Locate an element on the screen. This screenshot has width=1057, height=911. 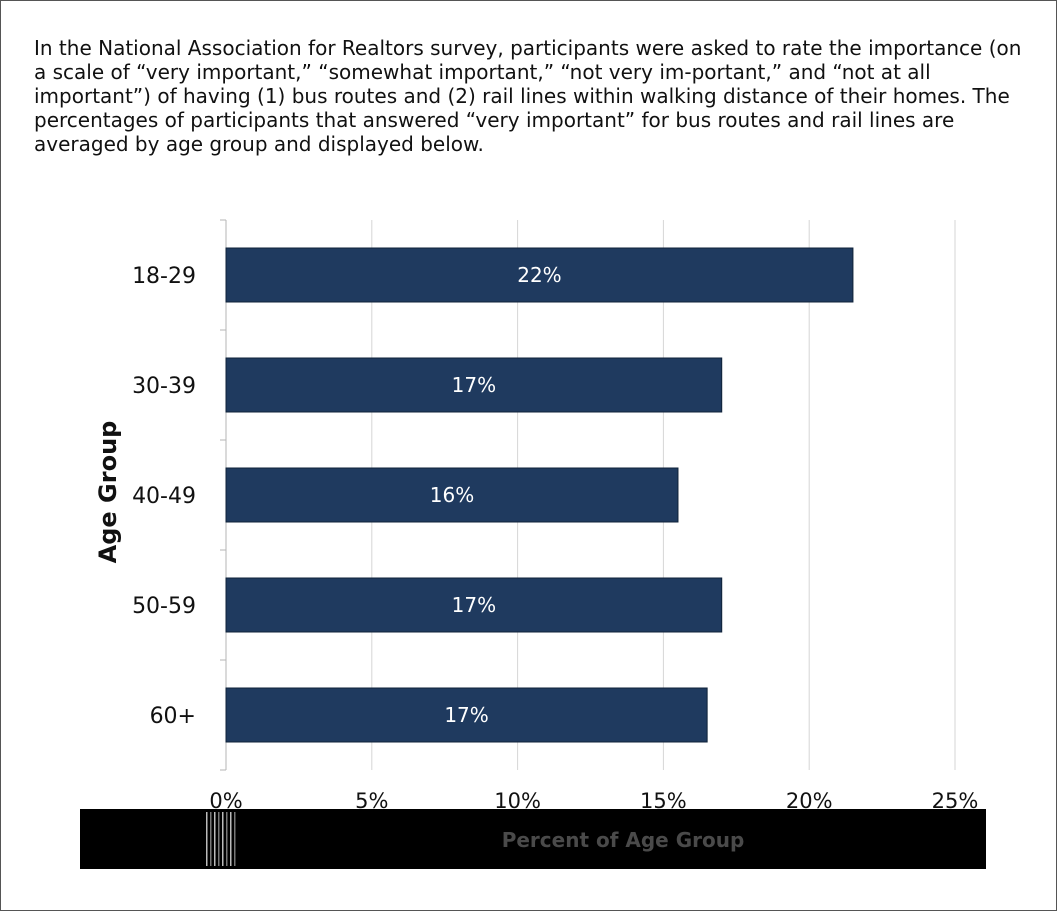
x-axis-label: Percent of Age Group is located at coordinates (623, 840).